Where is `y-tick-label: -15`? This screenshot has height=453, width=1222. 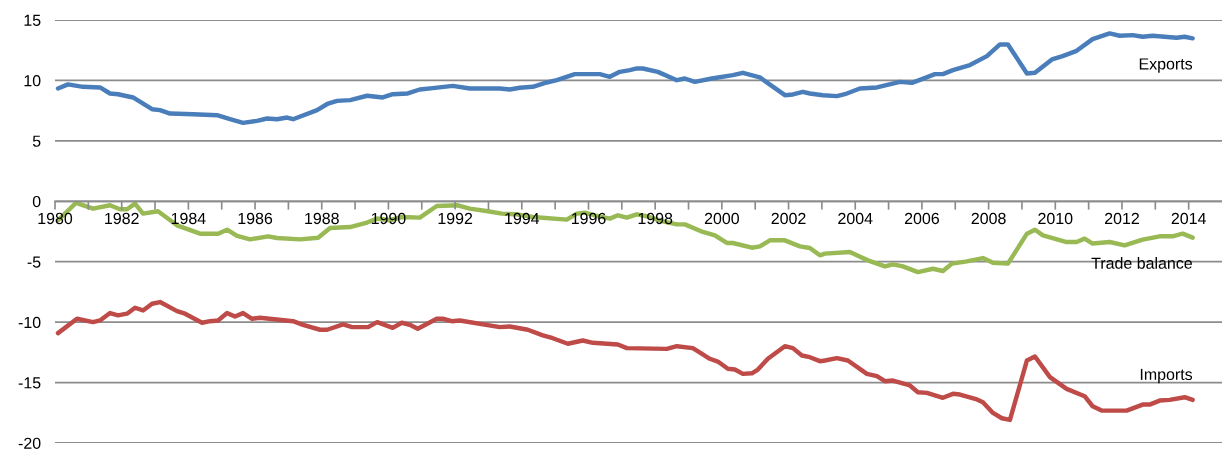 y-tick-label: -15 is located at coordinates (29, 383).